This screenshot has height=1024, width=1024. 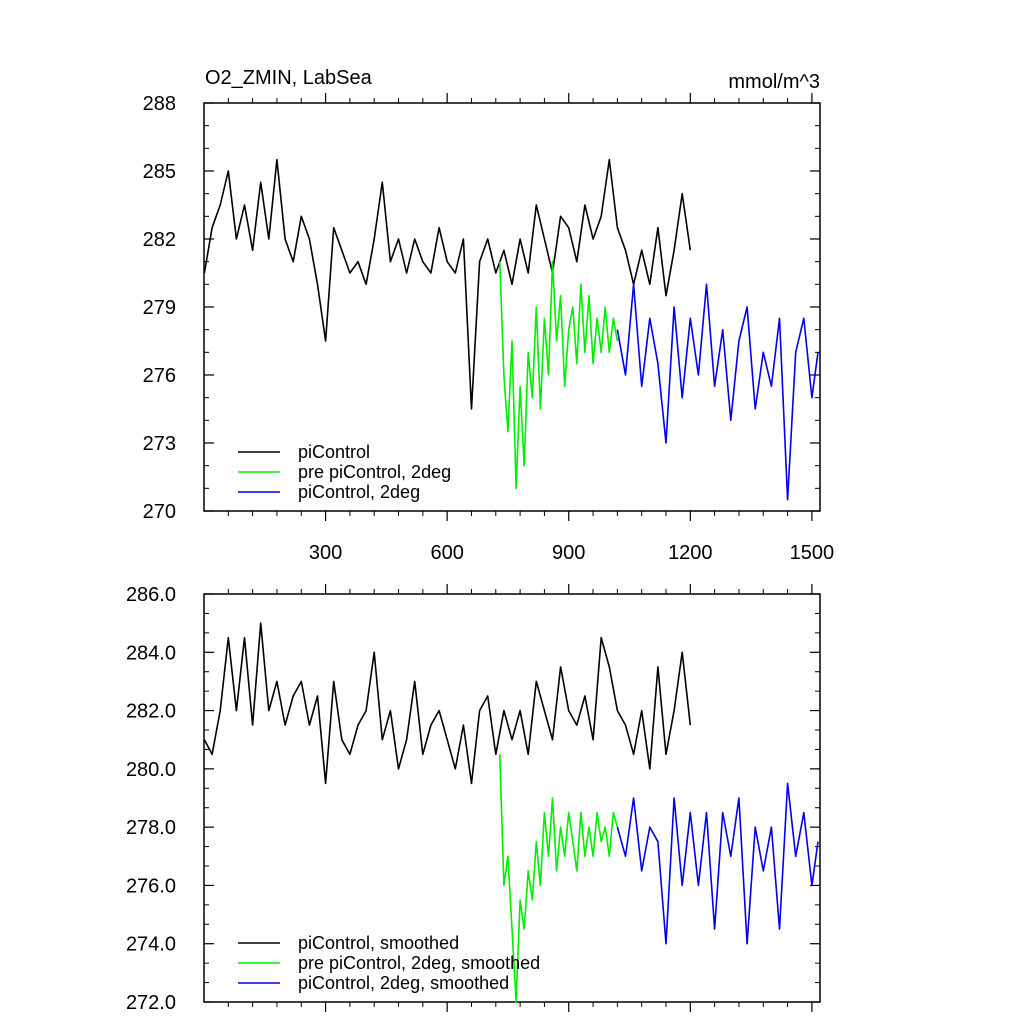 I want to click on top-legend-label-2: piControl, 2deg, so click(x=359, y=492).